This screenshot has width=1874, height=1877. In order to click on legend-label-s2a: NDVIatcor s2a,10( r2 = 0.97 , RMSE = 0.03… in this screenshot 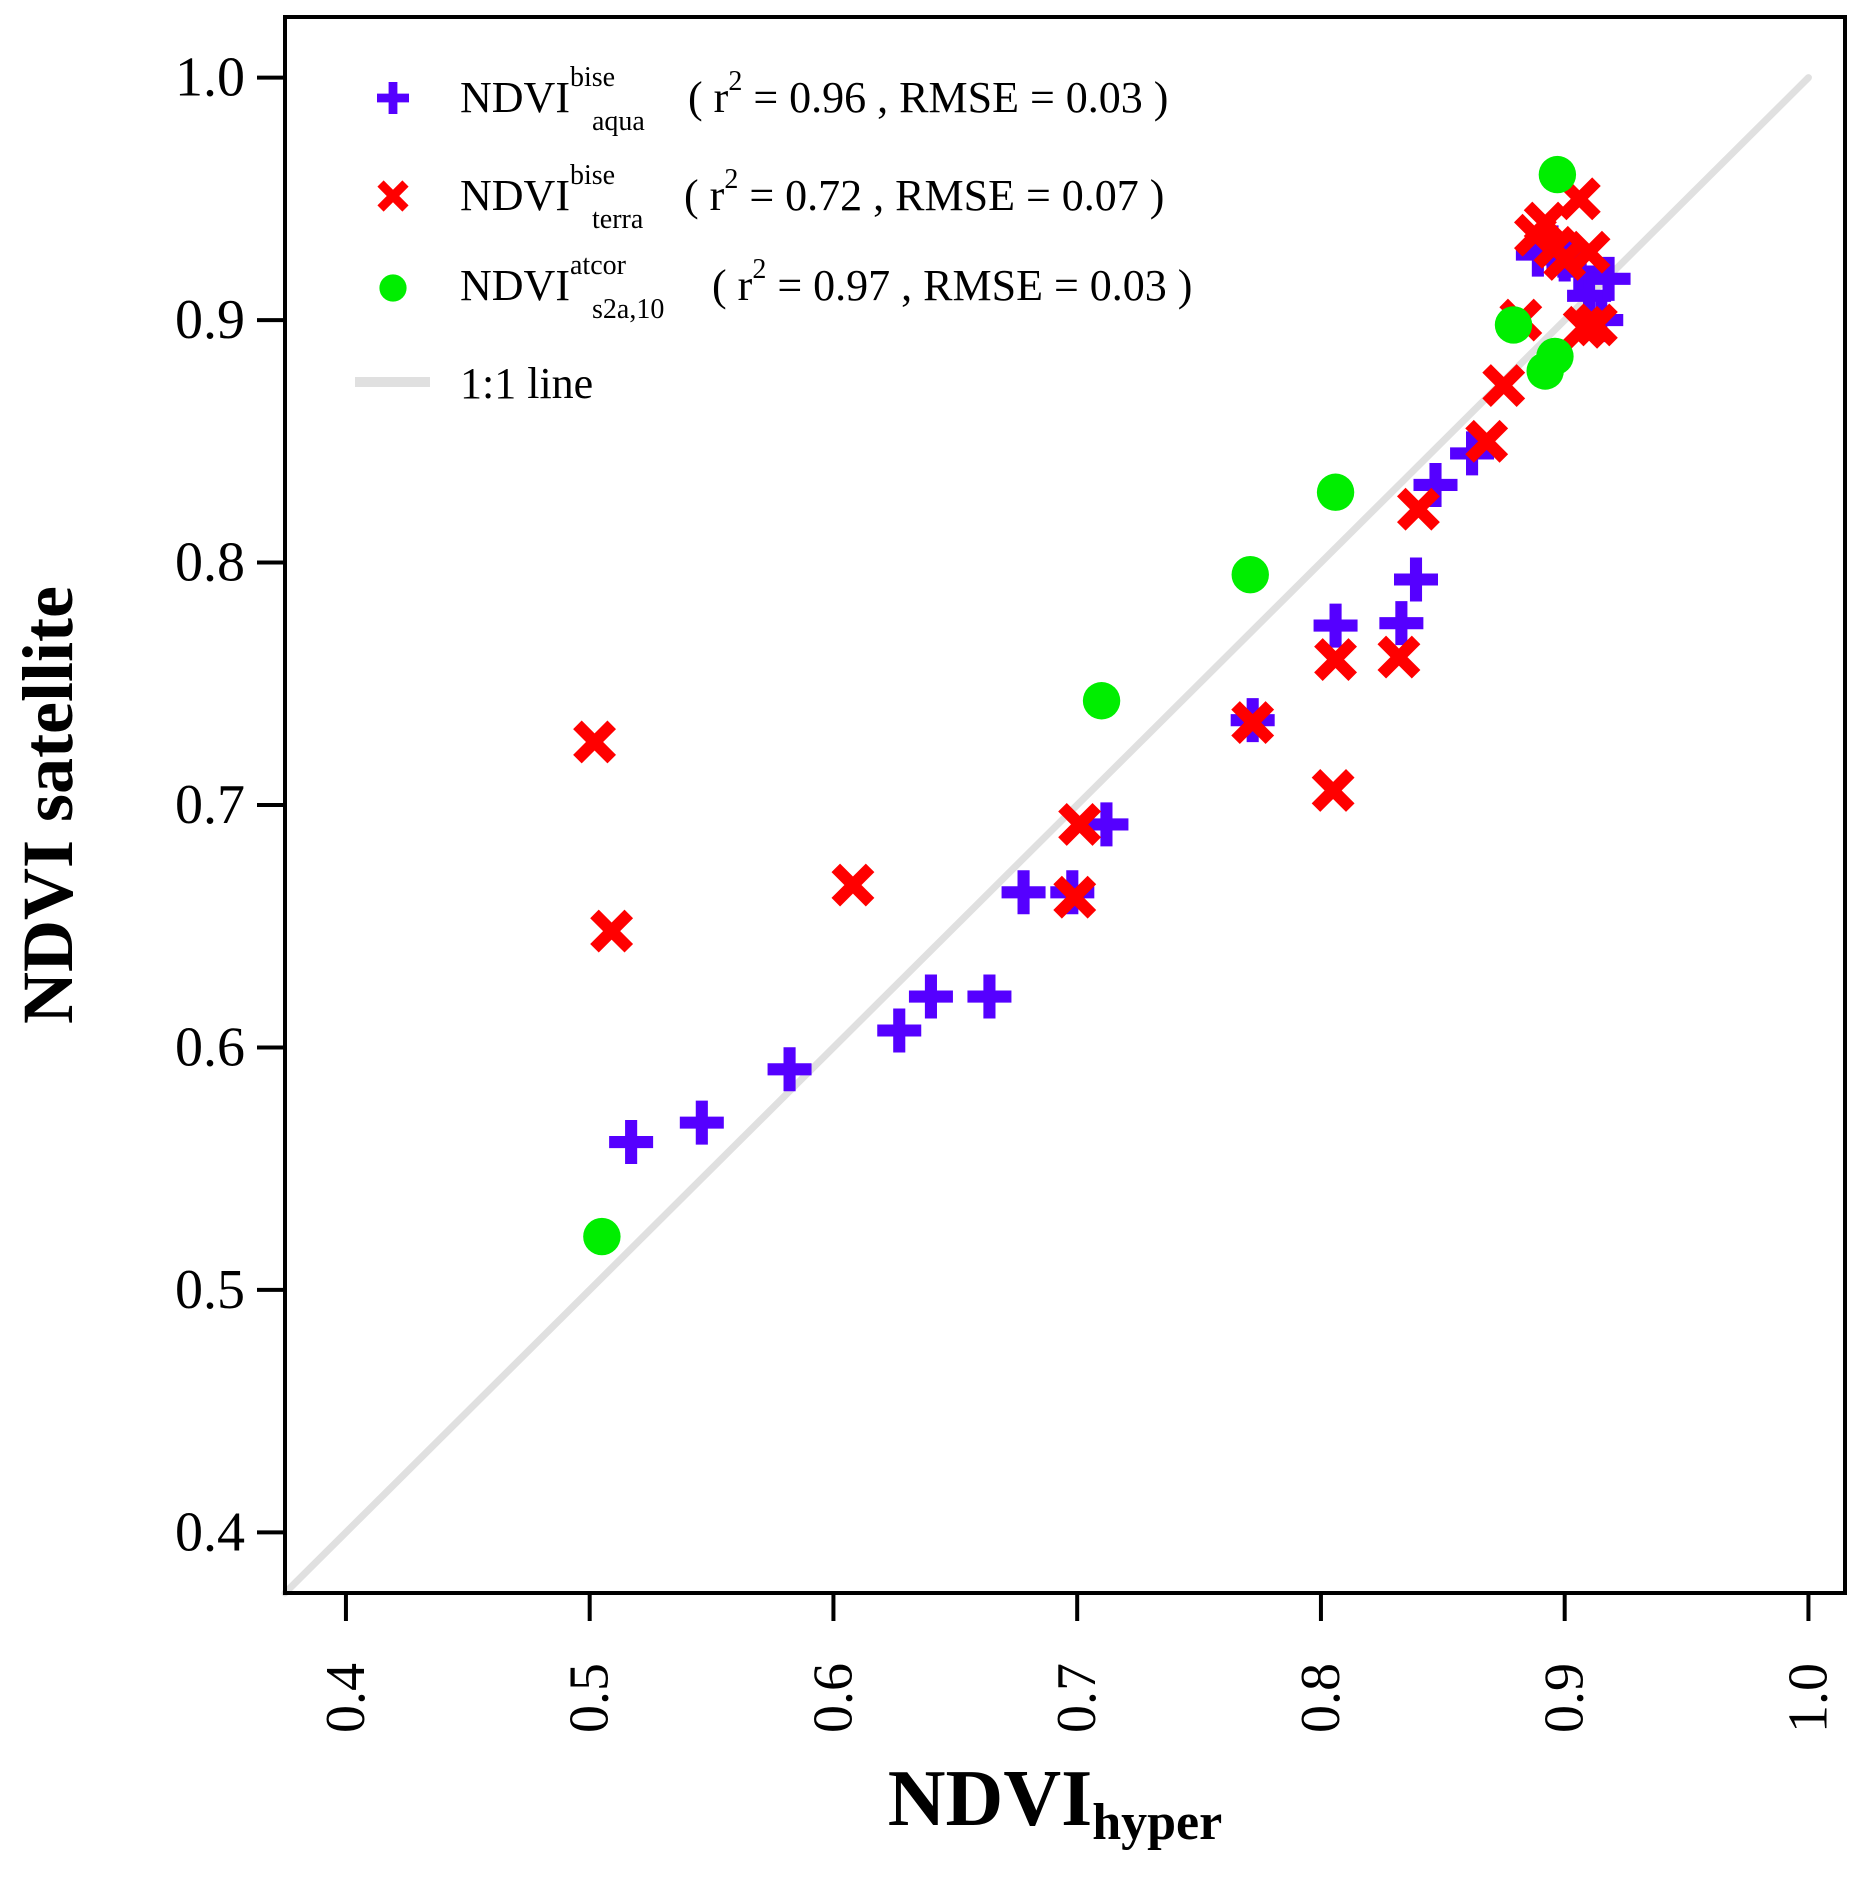, I will do `click(826, 287)`.